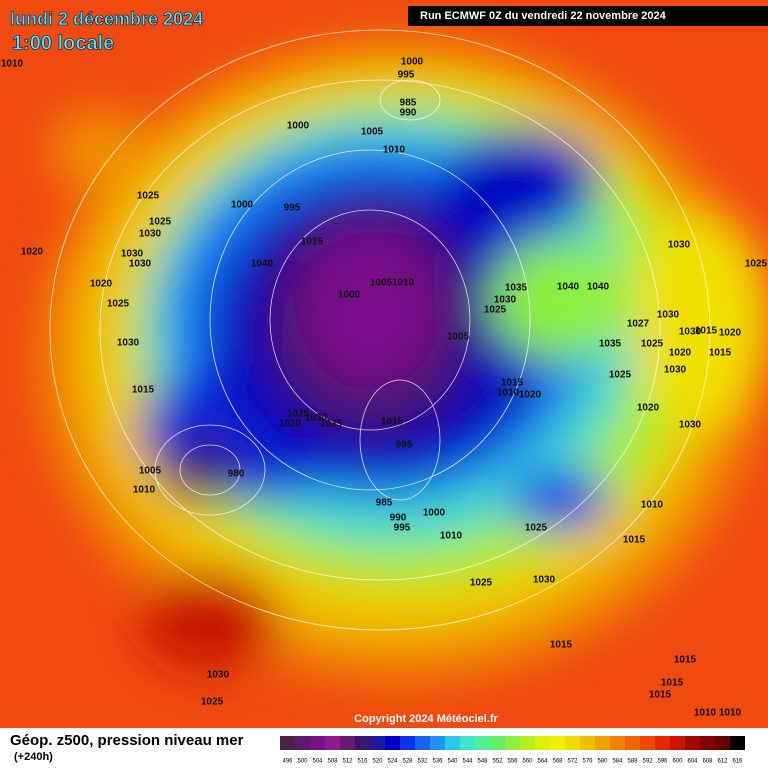 Image resolution: width=768 pixels, height=773 pixels. Describe the element at coordinates (707, 762) in the screenshot. I see `colorbar-tick: 608` at that location.